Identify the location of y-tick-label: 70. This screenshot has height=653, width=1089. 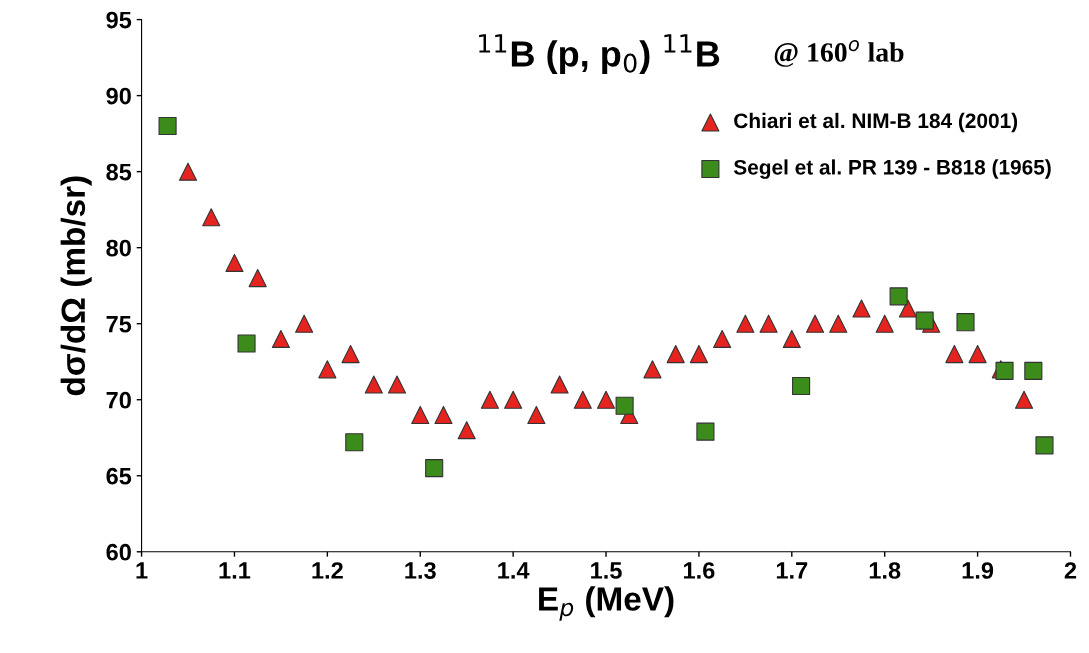
(118, 400).